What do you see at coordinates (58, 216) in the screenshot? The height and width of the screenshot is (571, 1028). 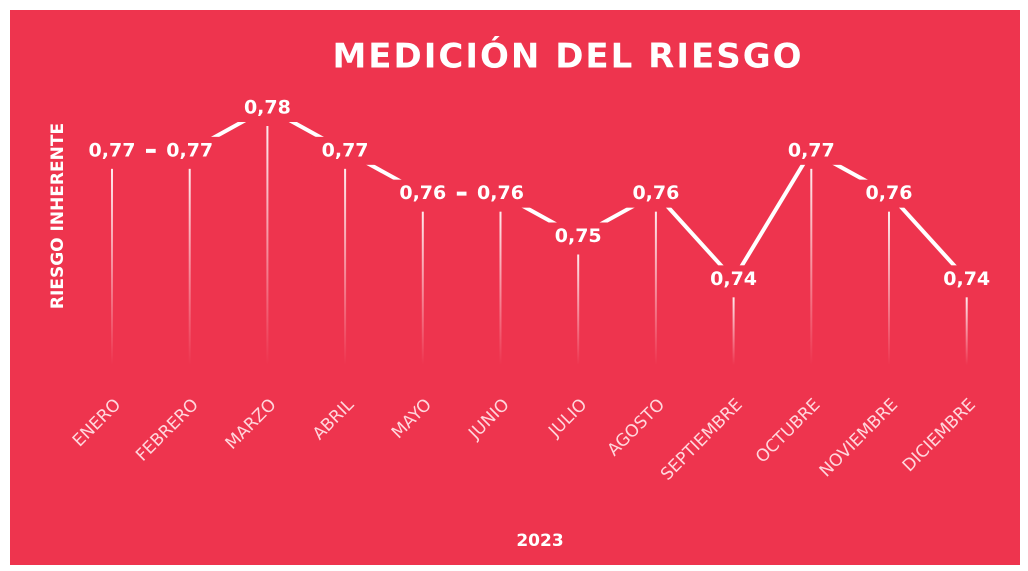 I see `y-axis-label: RIESGO INHERENTE` at bounding box center [58, 216].